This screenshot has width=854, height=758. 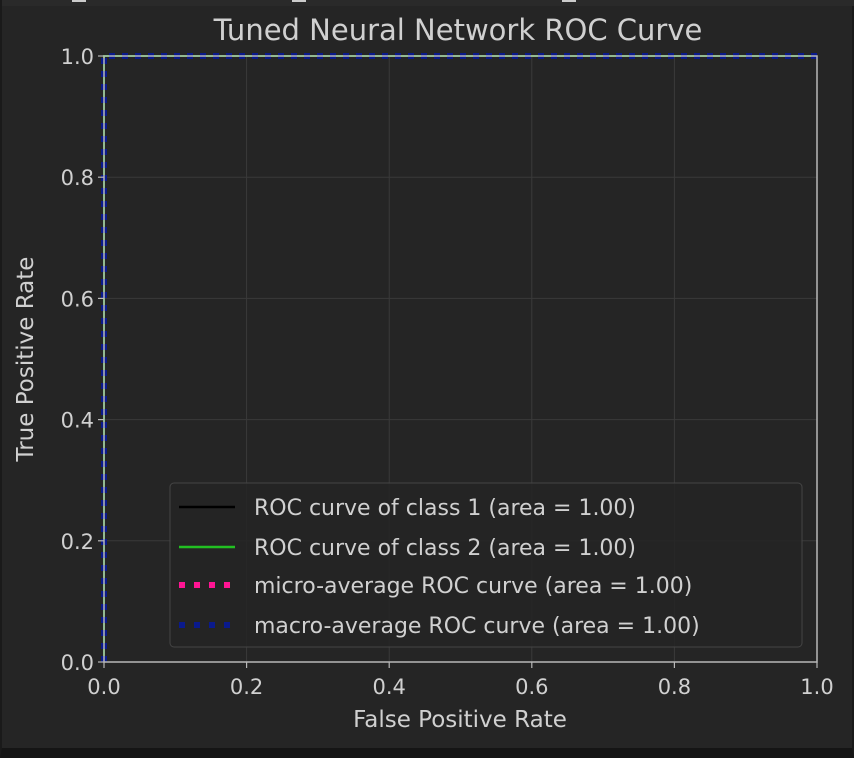 What do you see at coordinates (477, 626) in the screenshot?
I see `legend-label-4: macro-average ROC curve (area = 1.00)` at bounding box center [477, 626].